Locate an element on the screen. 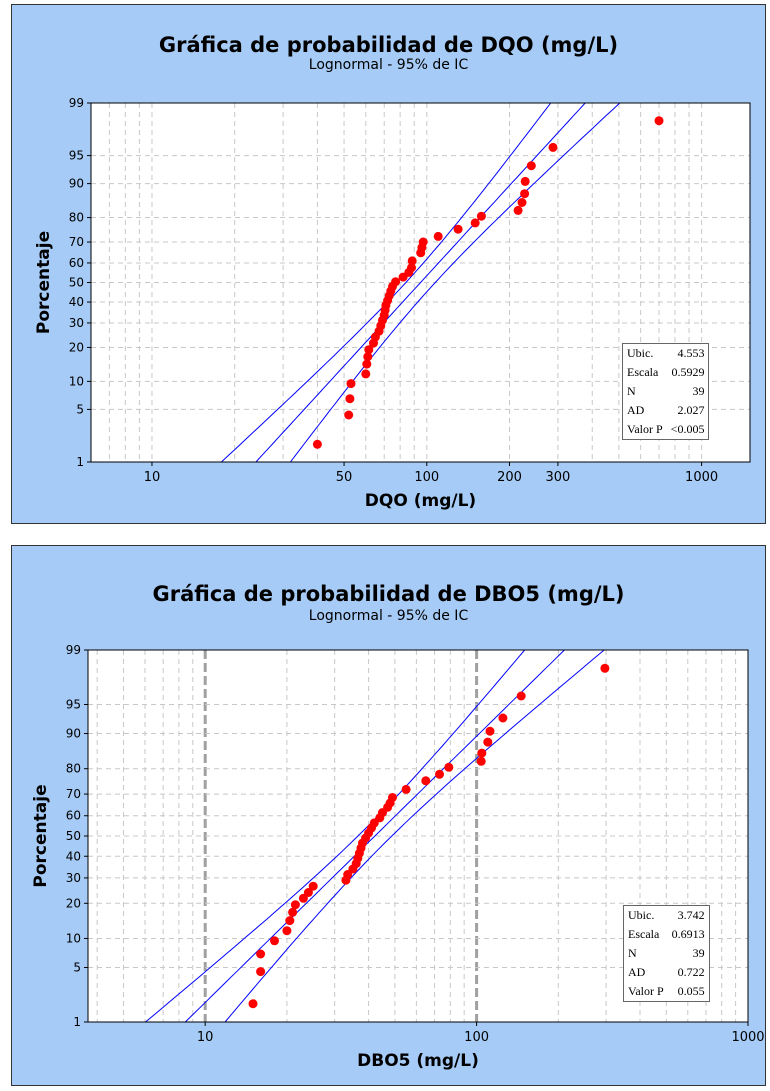 This screenshot has height=1091, width=770. stats-row: Ubic. 4.553 is located at coordinates (665, 353).